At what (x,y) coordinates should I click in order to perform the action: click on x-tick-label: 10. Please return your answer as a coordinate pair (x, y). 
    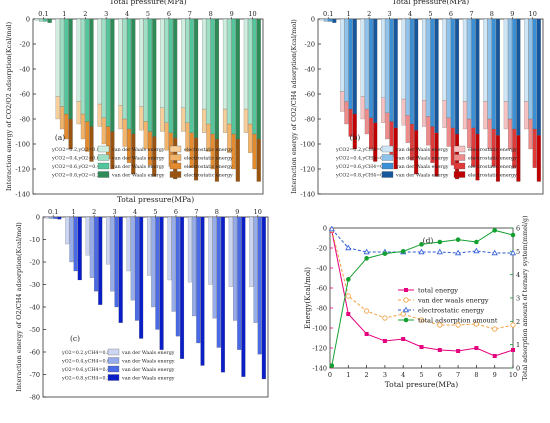
    Looking at the image, I should click on (513, 375).